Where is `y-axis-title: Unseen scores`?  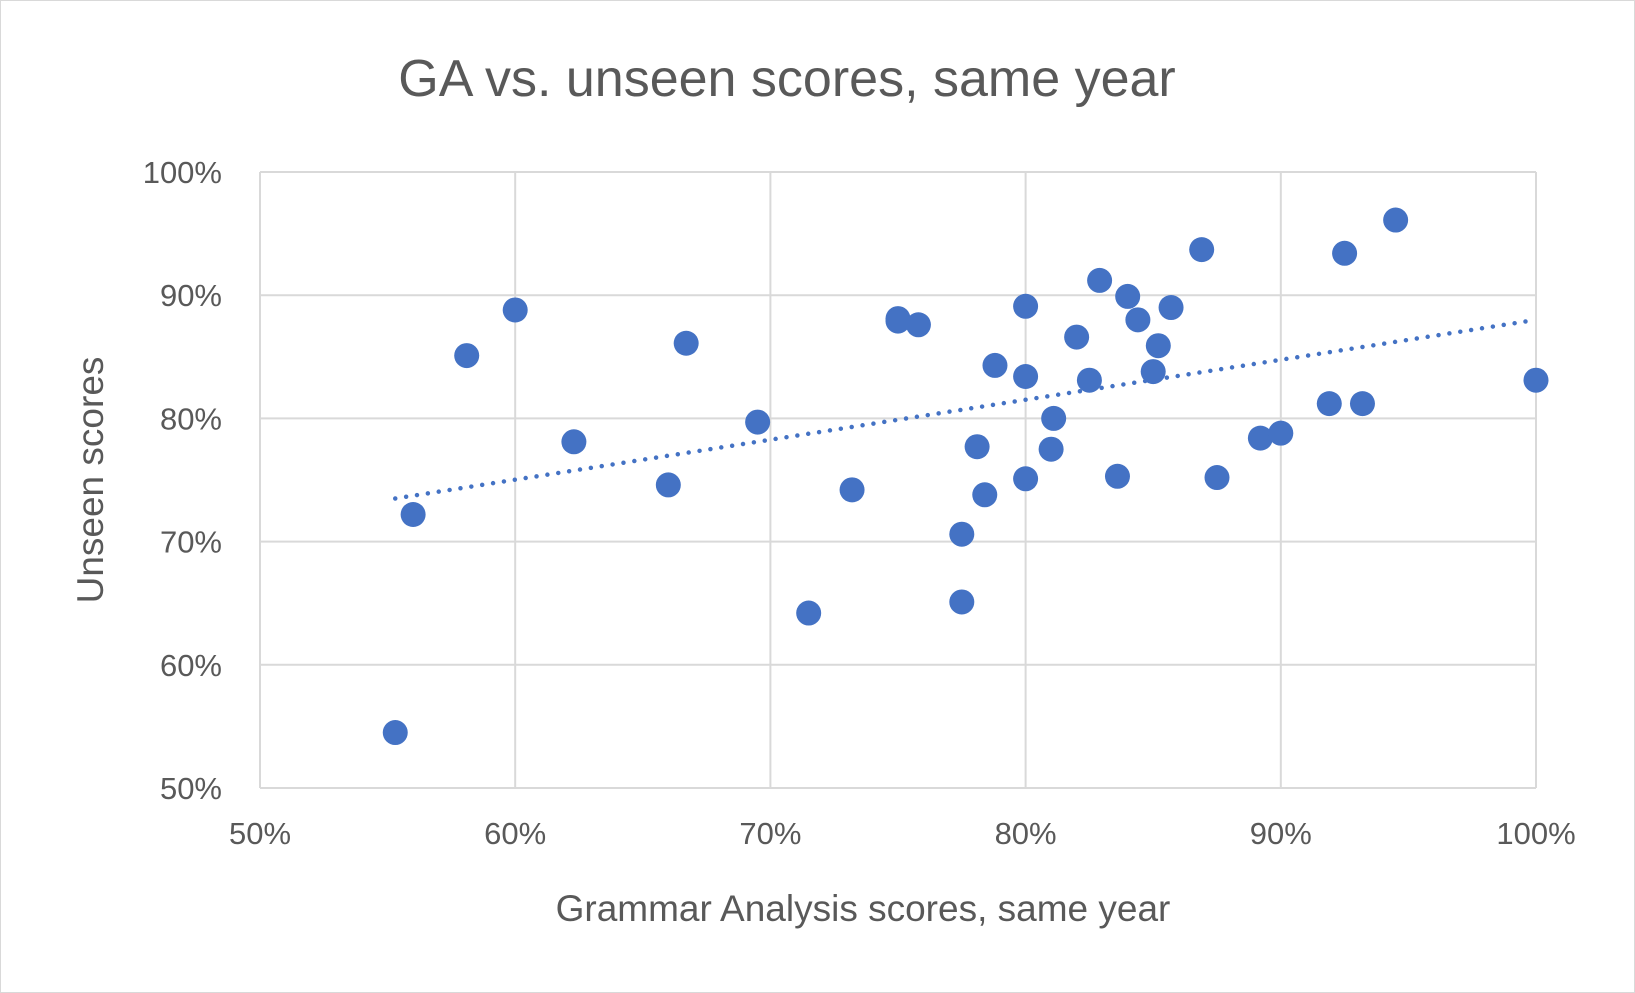
y-axis-title: Unseen scores is located at coordinates (90, 480).